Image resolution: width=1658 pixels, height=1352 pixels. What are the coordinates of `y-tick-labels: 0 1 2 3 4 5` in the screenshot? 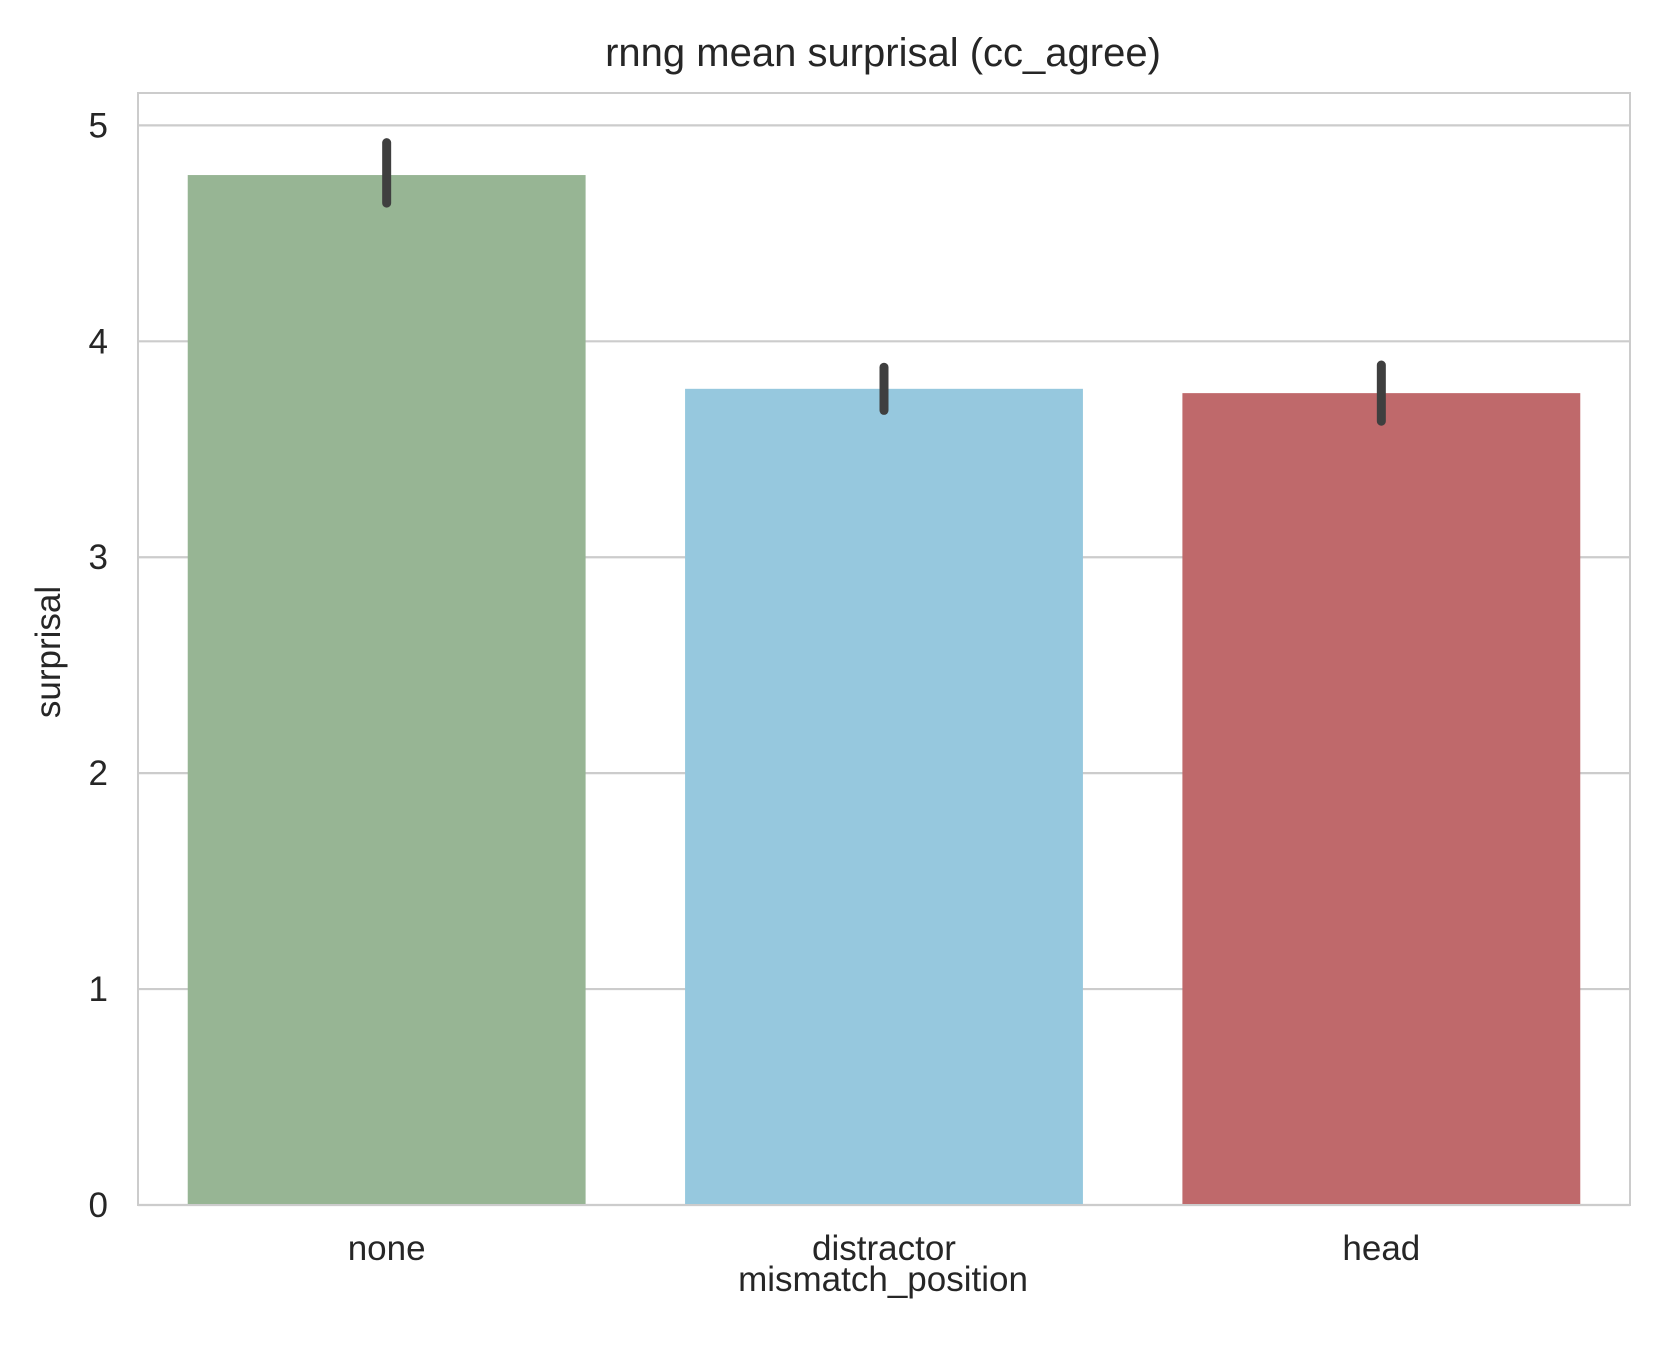 It's located at (98, 665).